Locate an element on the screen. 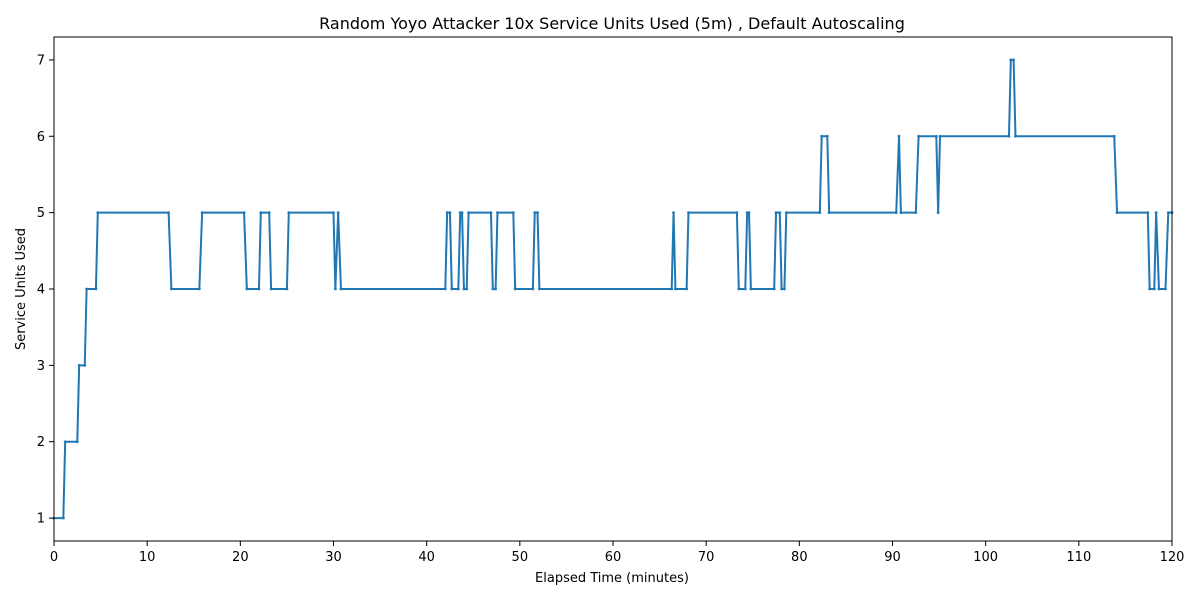 The image size is (1200, 600). x-tick-label: 120 is located at coordinates (1172, 557).